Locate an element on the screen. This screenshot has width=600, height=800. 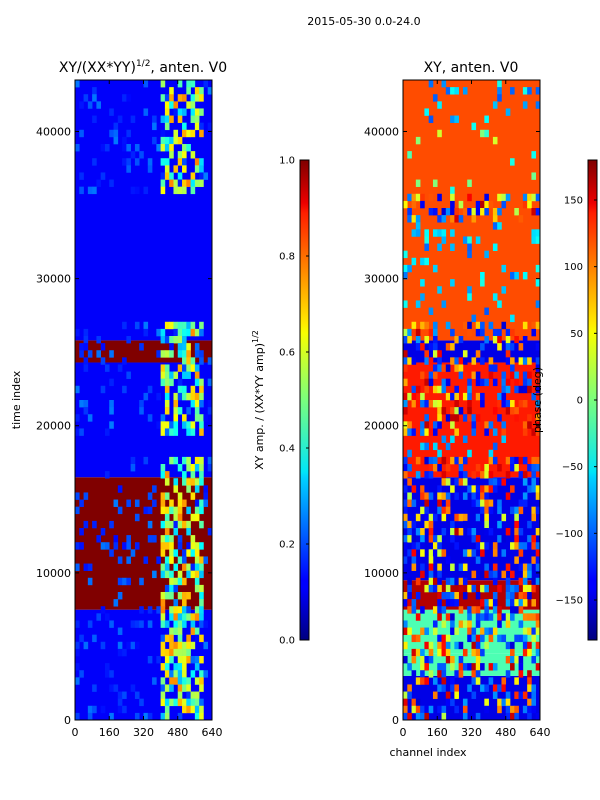
amplitude-y-tick-label: 10000 is located at coordinates (53, 573).